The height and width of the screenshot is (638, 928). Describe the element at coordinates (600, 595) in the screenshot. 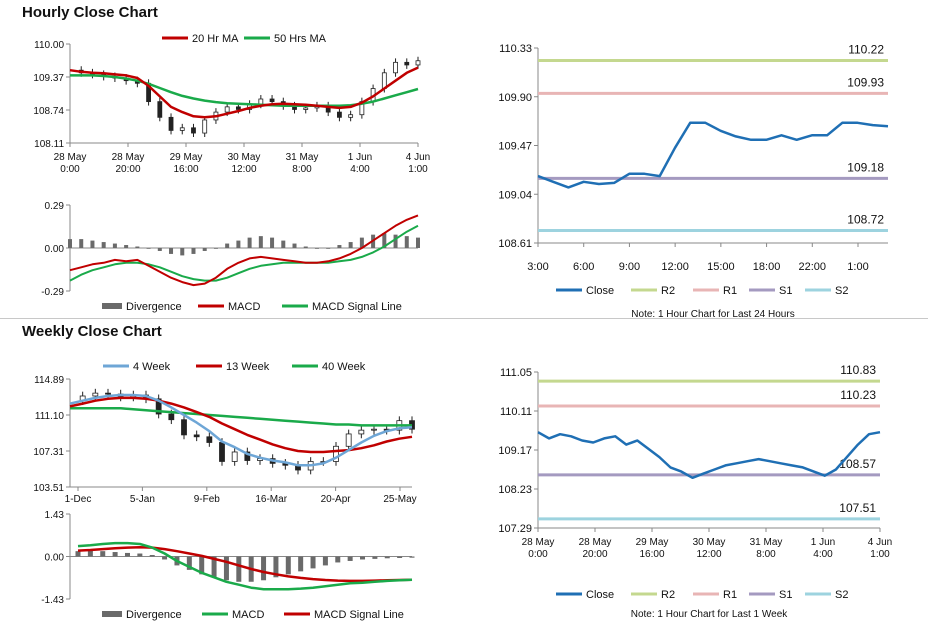

I see `weekly-1w-legend-label: Close` at that location.